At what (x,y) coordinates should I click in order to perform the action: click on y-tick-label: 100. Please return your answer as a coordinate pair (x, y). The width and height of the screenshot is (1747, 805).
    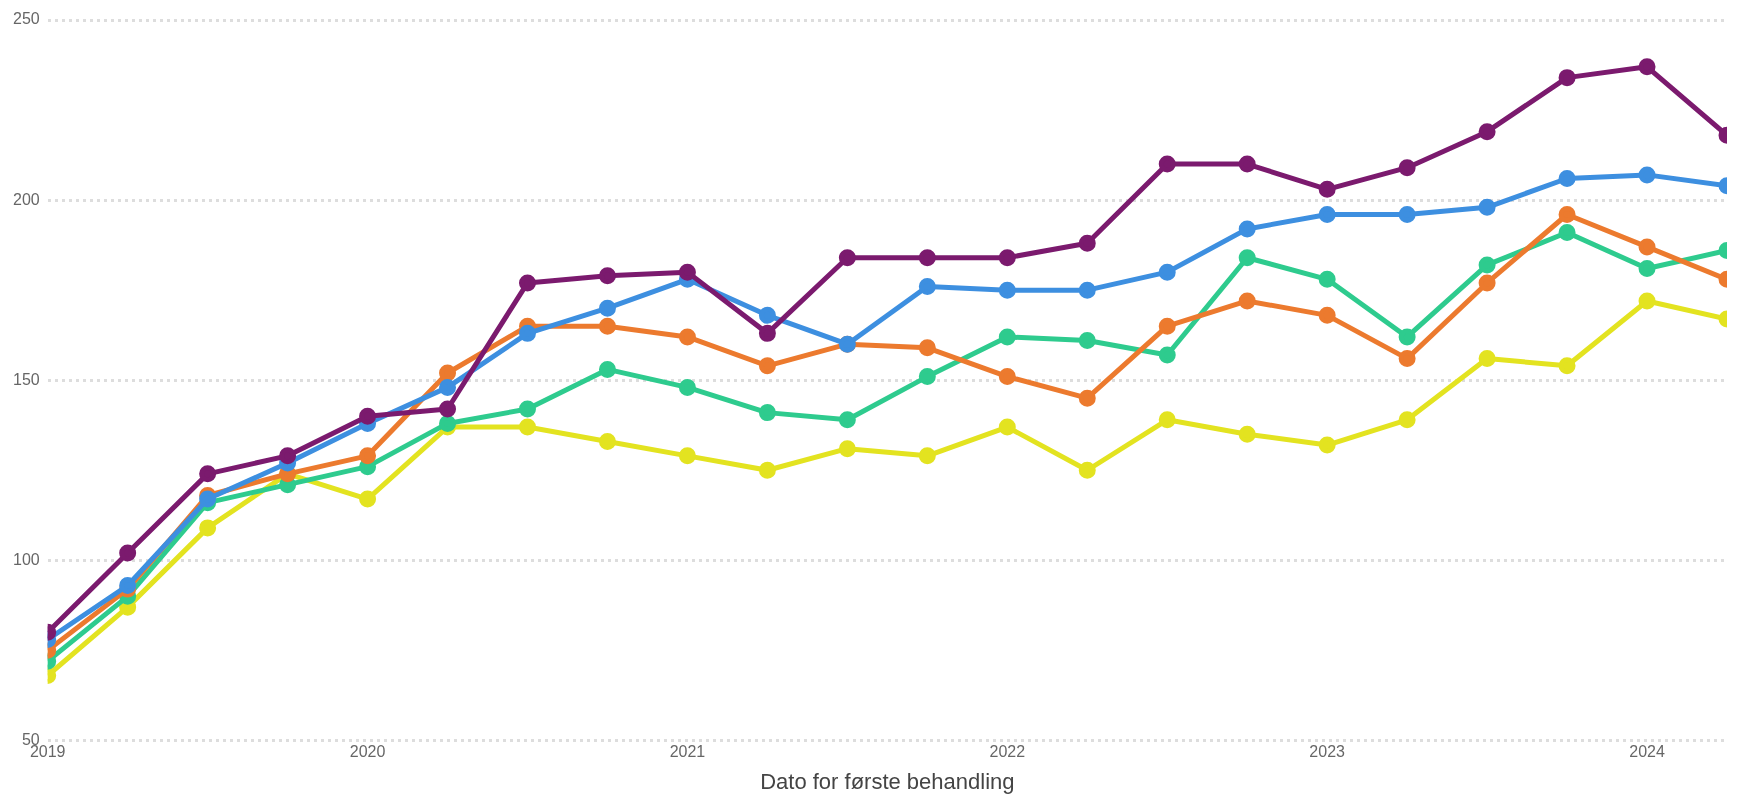
    Looking at the image, I should click on (26, 559).